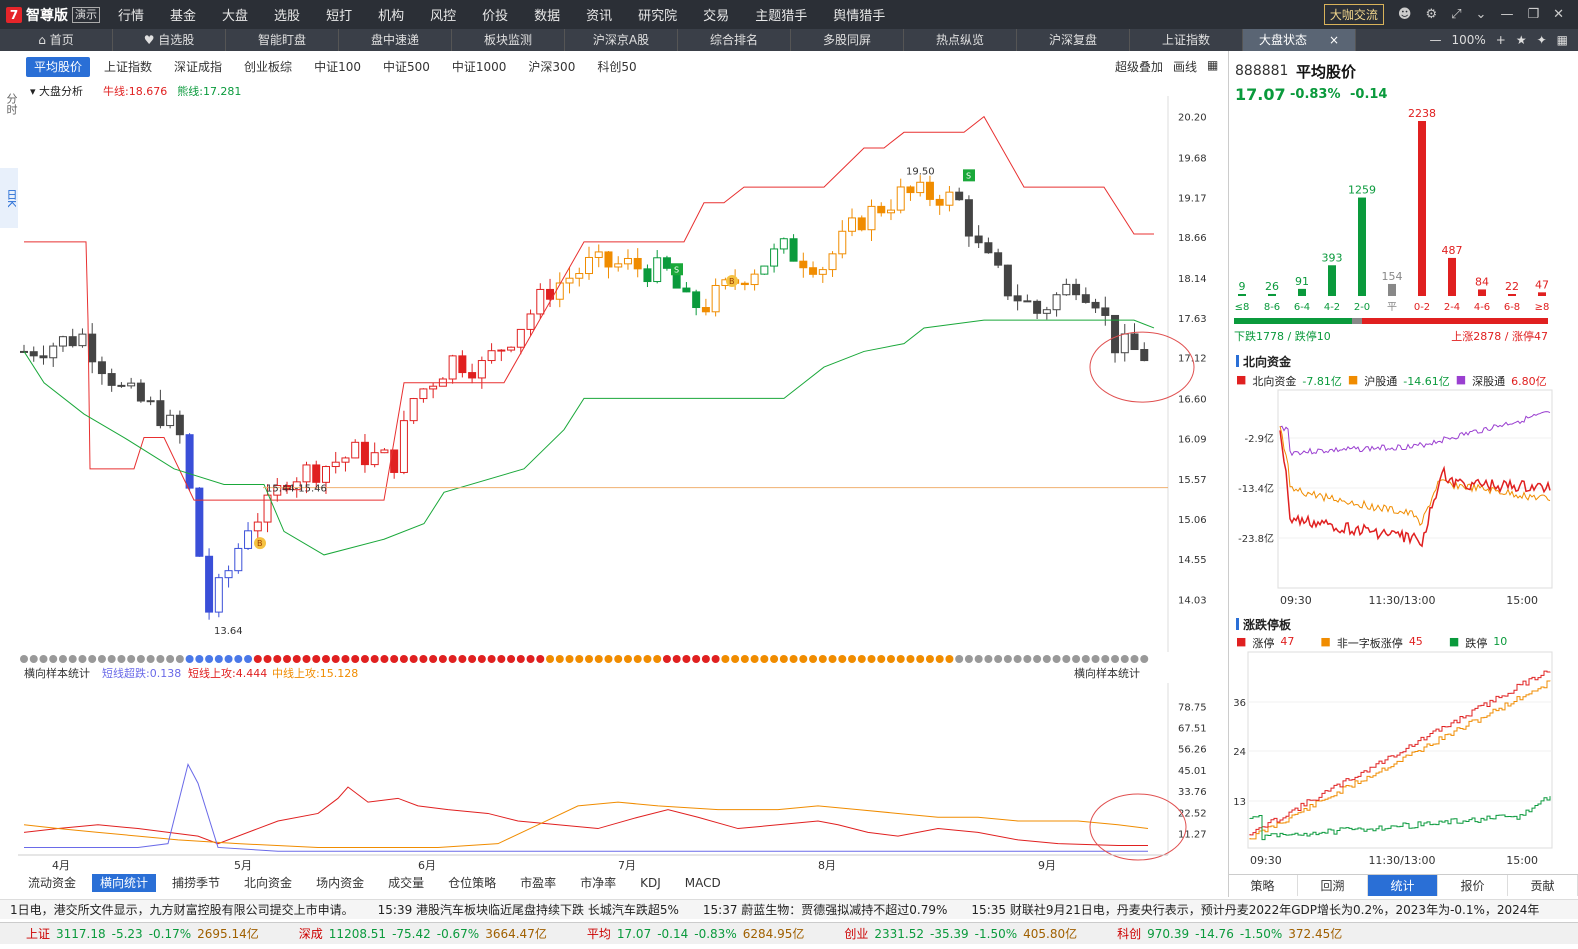  What do you see at coordinates (599, 16) in the screenshot?
I see `menu-item-9: 资讯` at bounding box center [599, 16].